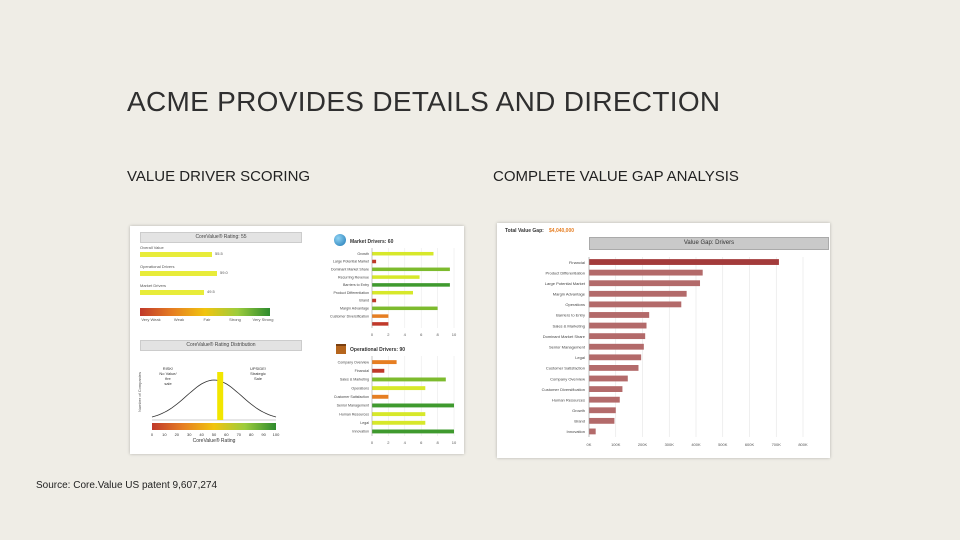  What do you see at coordinates (258, 373) in the screenshot?
I see `upside-label: Strategic` at bounding box center [258, 373].